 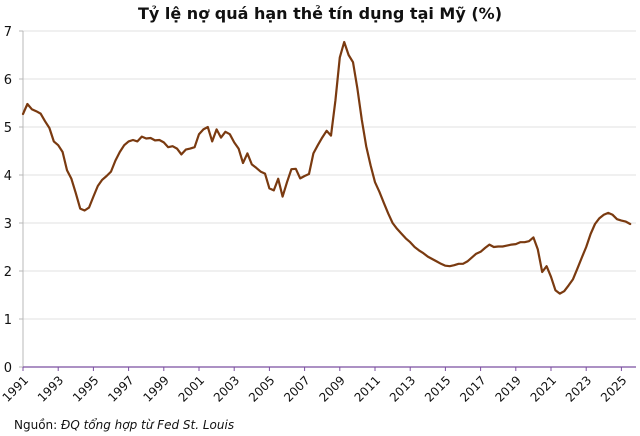 I want to click on y-tick-label: 0, so click(x=8, y=368).